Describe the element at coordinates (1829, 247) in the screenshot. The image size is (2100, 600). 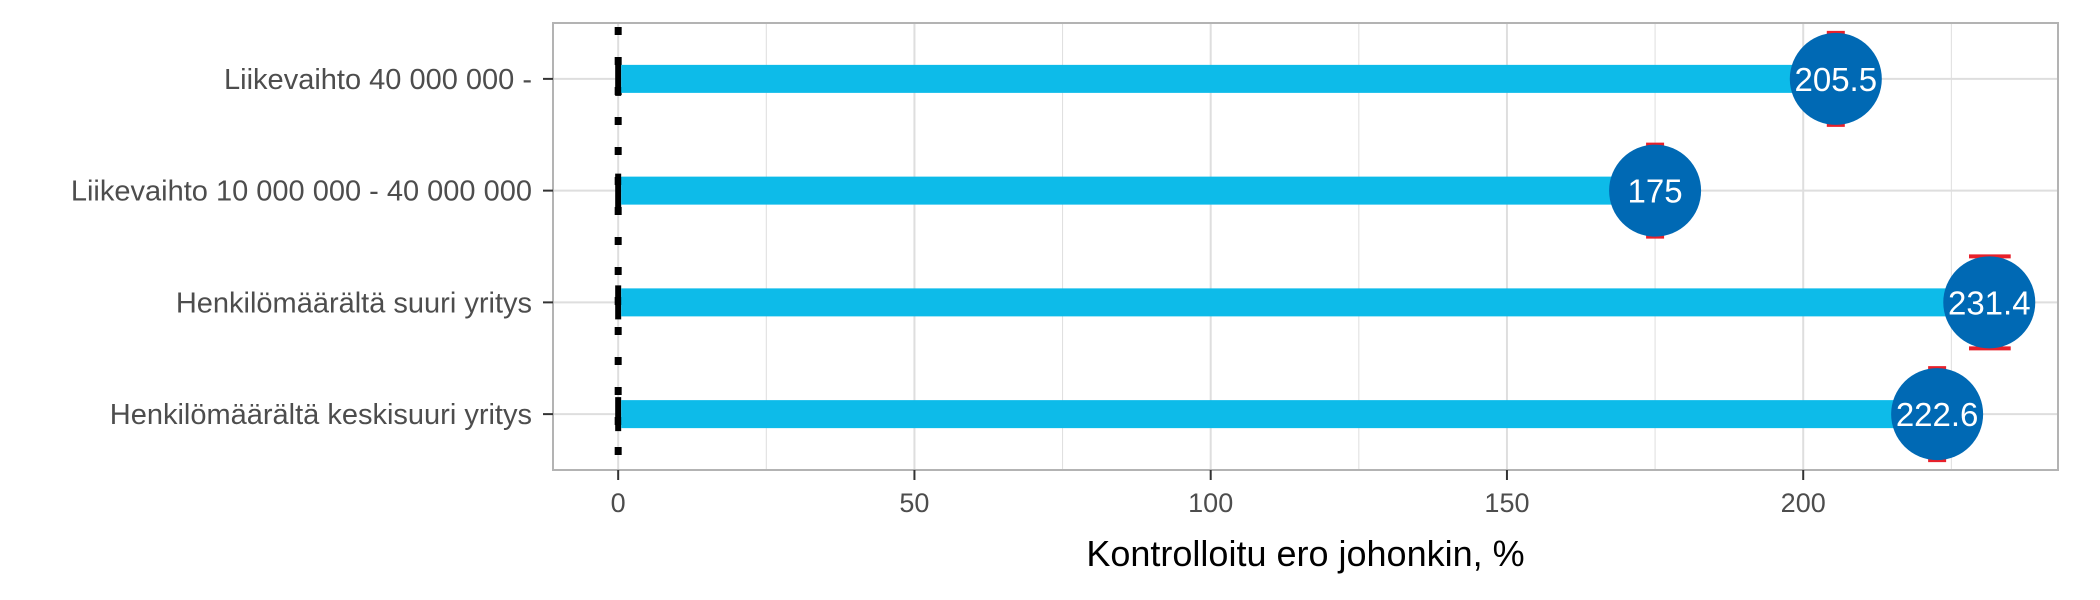
I see `data-labels: 205.5 175 231.4 222.6` at that location.